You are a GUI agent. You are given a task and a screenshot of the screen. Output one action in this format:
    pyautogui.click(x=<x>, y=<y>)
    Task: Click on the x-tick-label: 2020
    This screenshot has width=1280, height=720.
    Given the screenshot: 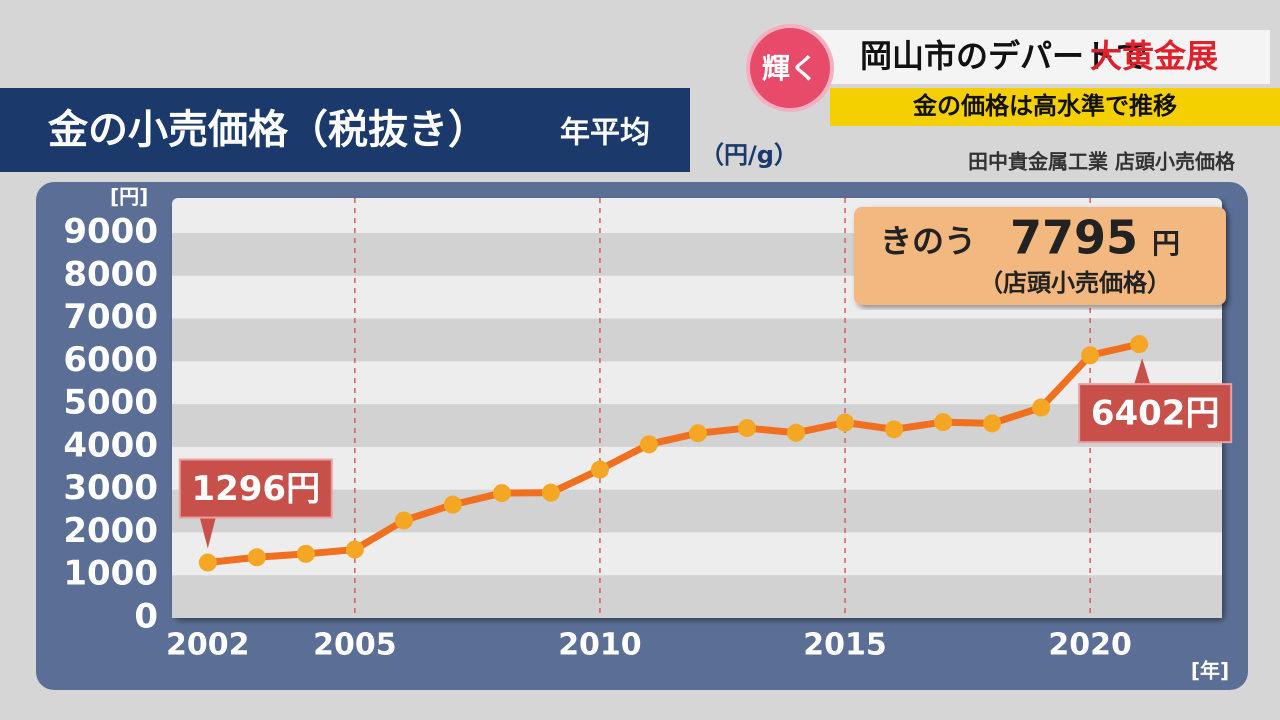 What is the action you would take?
    pyautogui.click(x=1090, y=645)
    